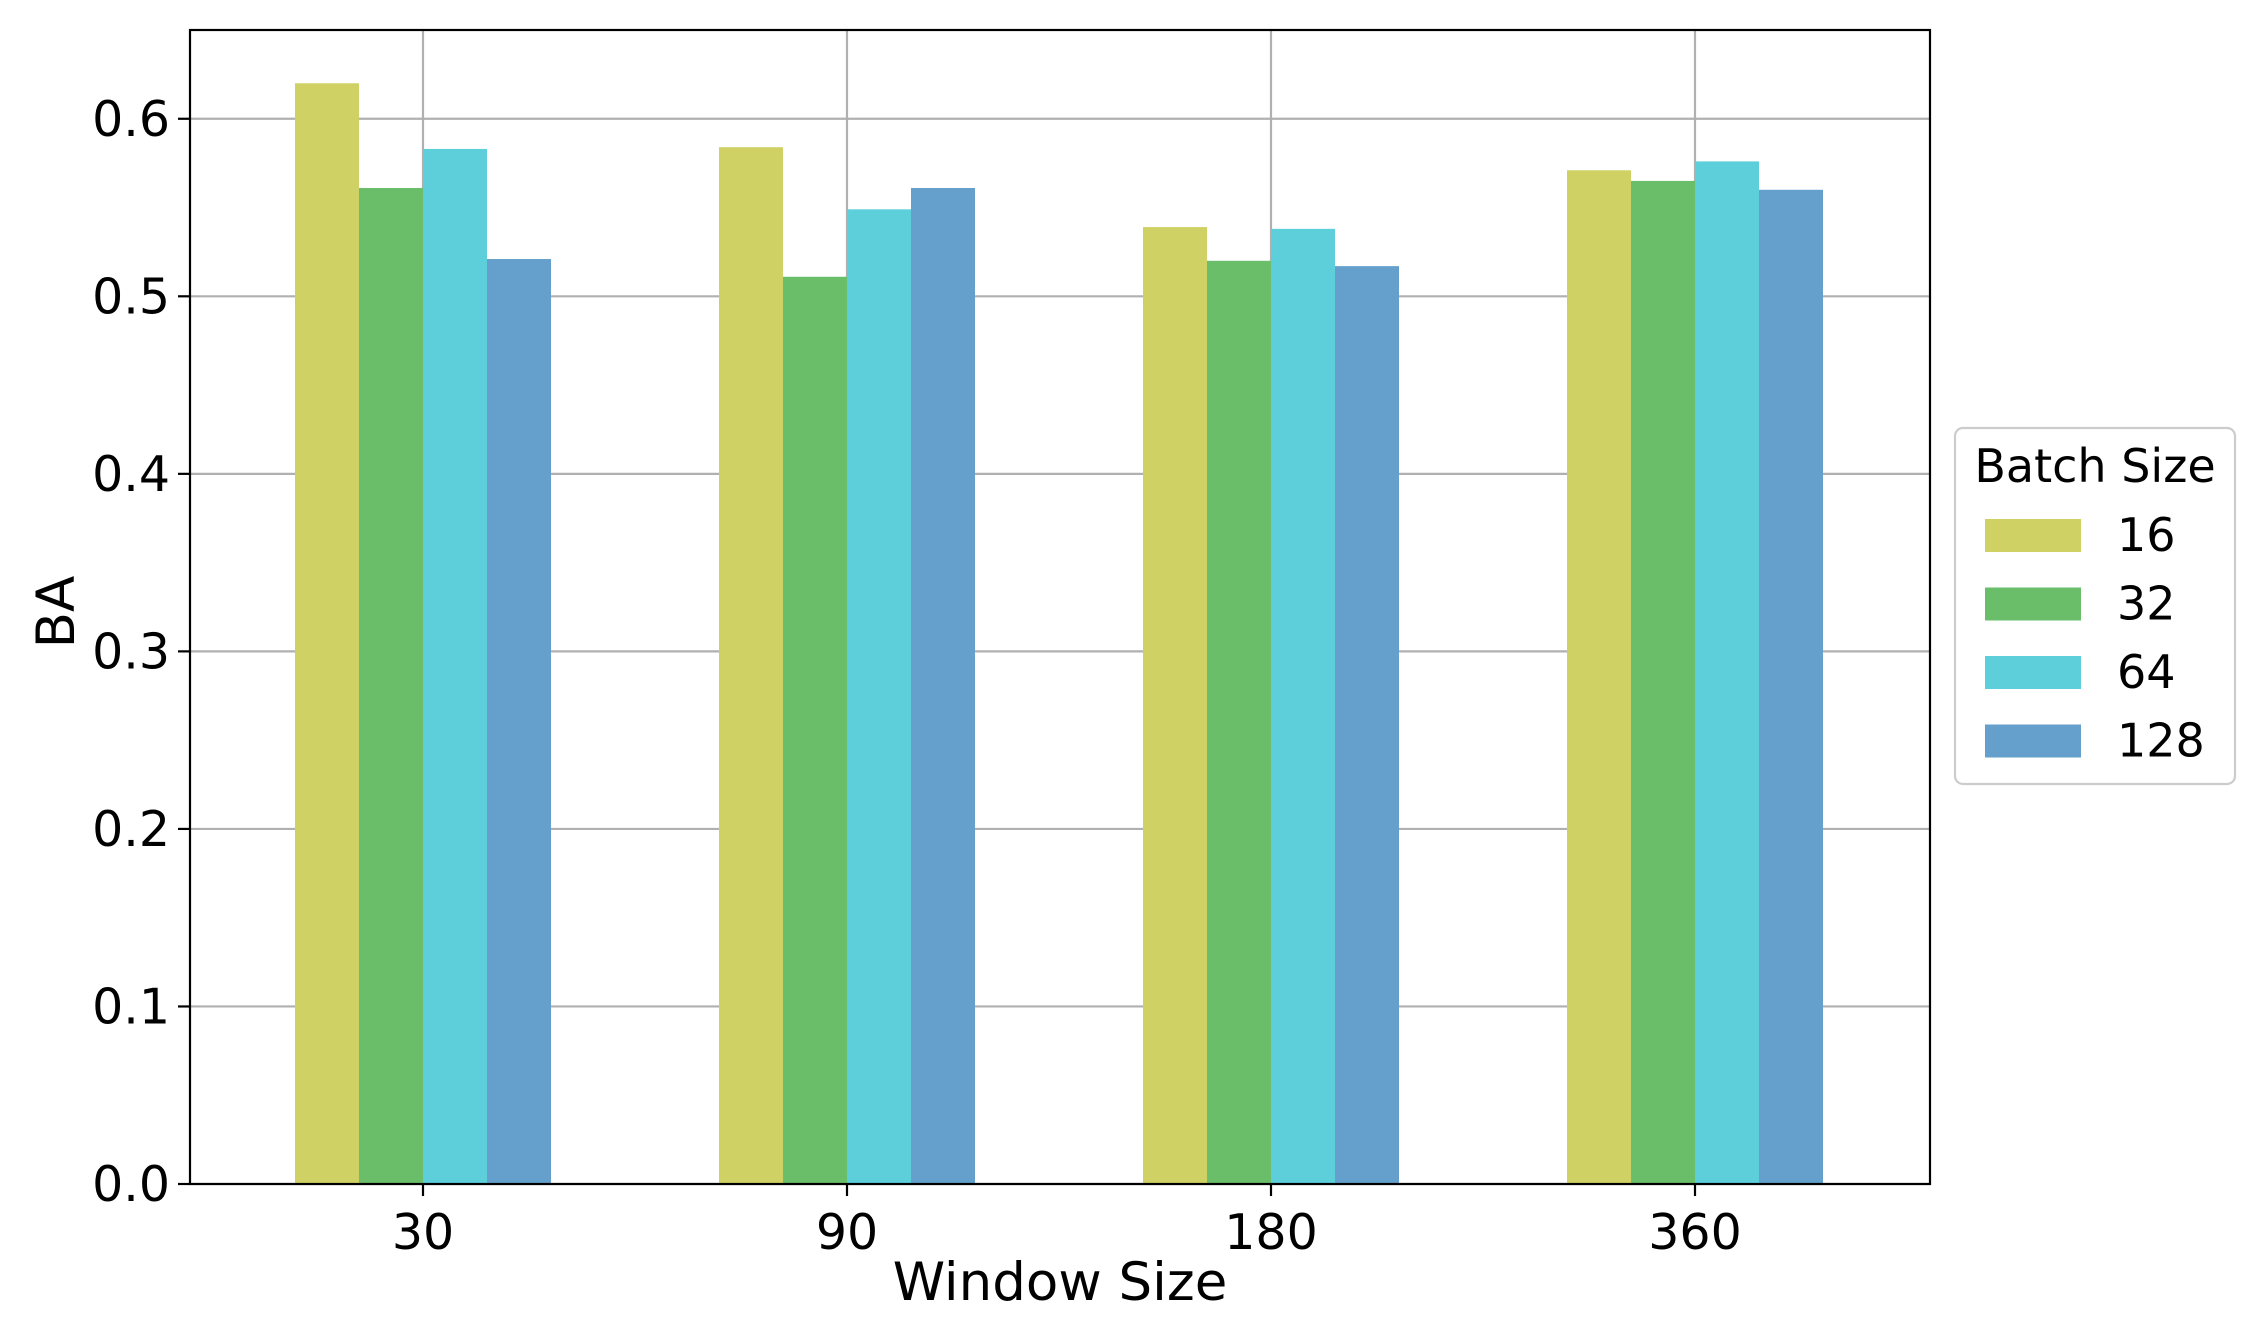 Image resolution: width=2259 pixels, height=1344 pixels. What do you see at coordinates (131, 651) in the screenshot?
I see `y-tick-label: 0.3` at bounding box center [131, 651].